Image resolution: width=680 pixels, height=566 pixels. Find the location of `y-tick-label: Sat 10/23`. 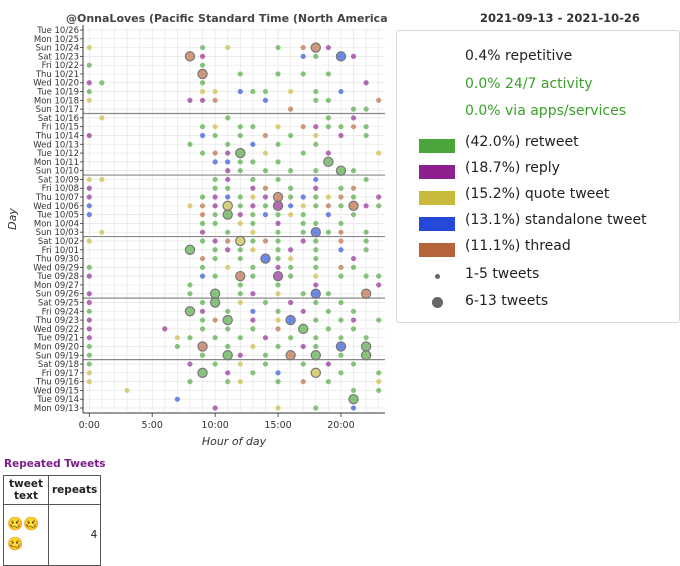

y-tick-label: Sat 10/23 is located at coordinates (58, 57).